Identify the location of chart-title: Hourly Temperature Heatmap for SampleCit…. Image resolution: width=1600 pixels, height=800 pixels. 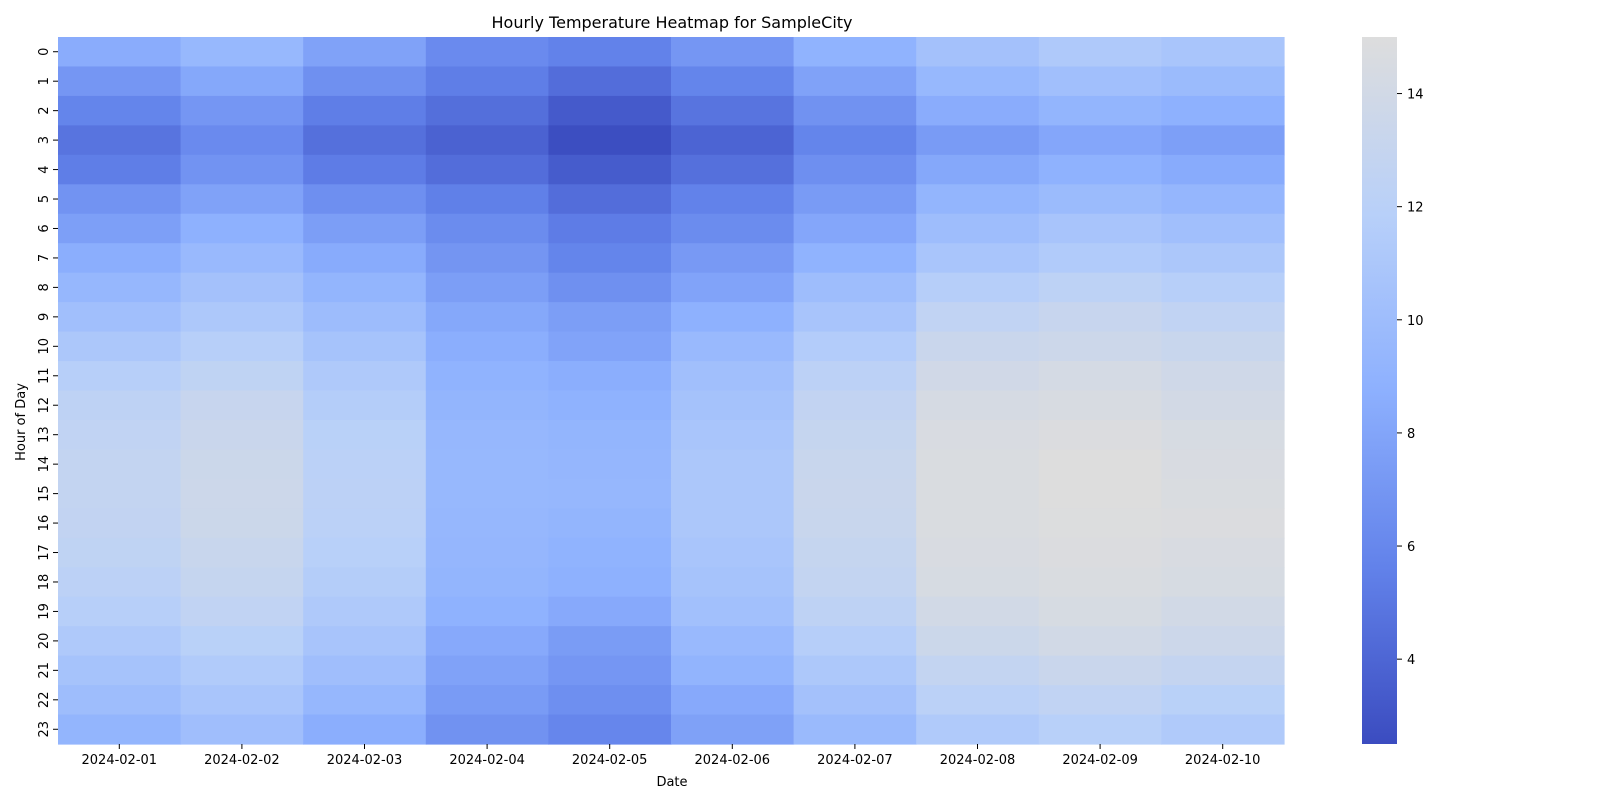
(672, 22).